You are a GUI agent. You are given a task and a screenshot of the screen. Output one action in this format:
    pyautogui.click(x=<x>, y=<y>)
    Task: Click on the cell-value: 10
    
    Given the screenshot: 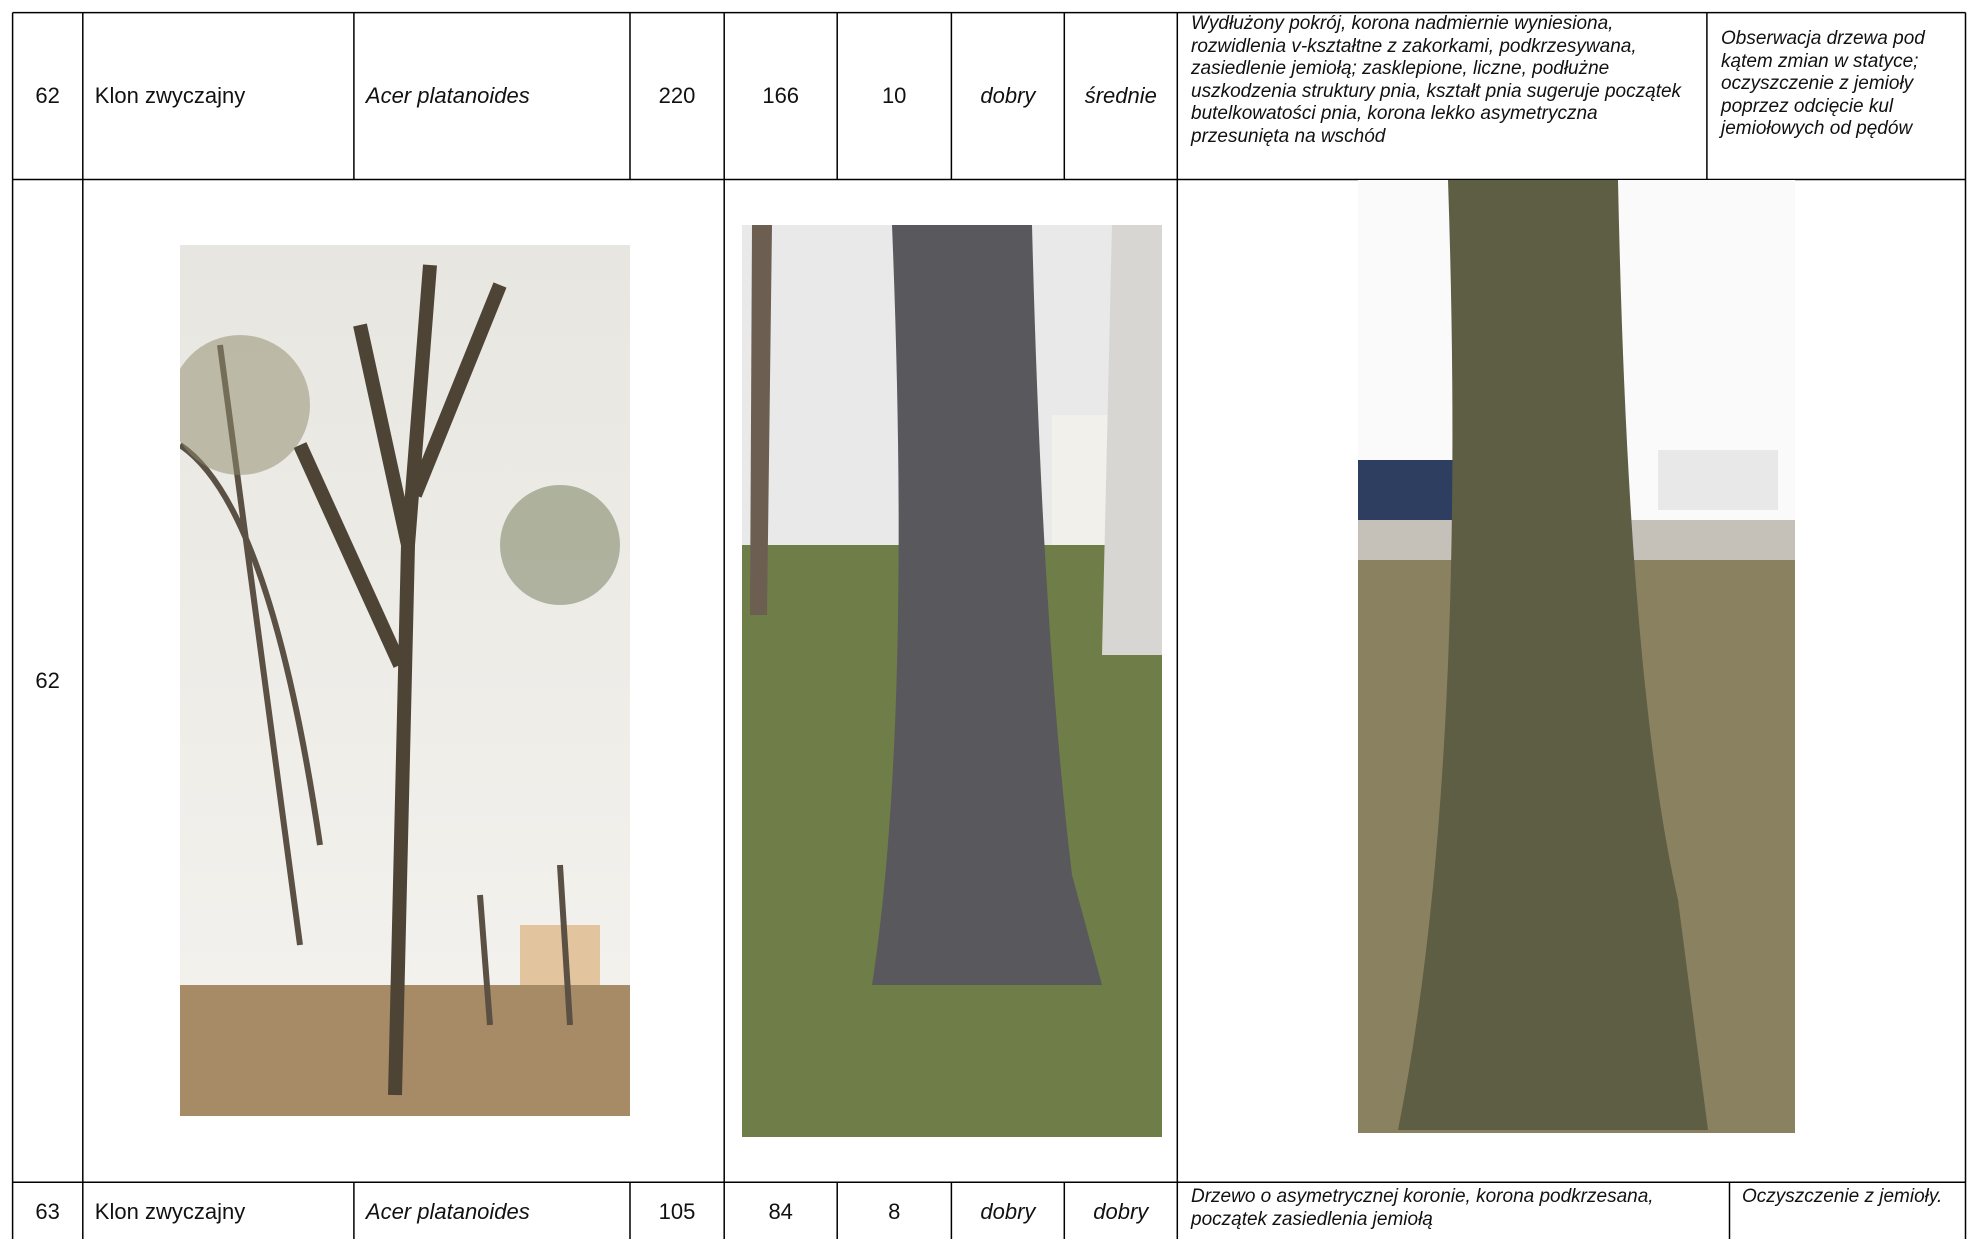 What is the action you would take?
    pyautogui.click(x=894, y=96)
    